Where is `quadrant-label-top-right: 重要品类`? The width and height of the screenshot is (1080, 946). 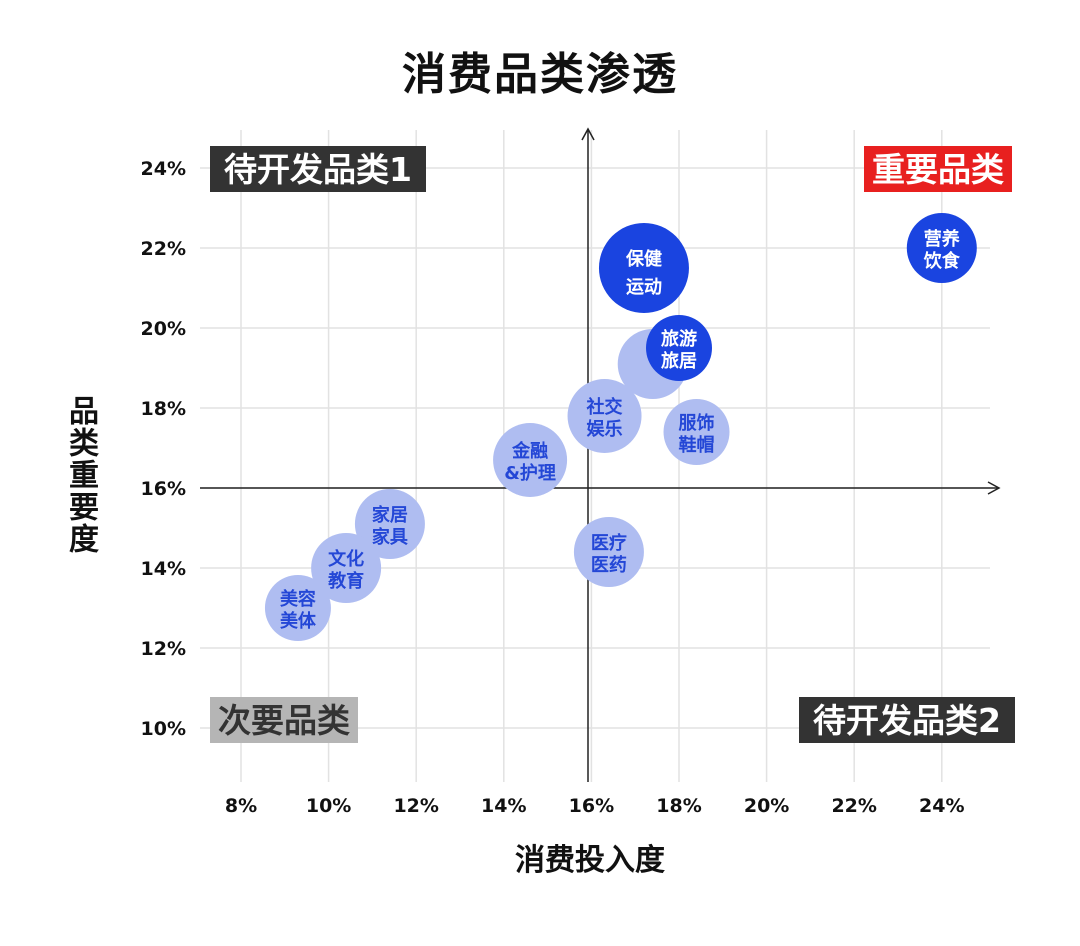
quadrant-label-top-right: 重要品类 is located at coordinates (938, 169).